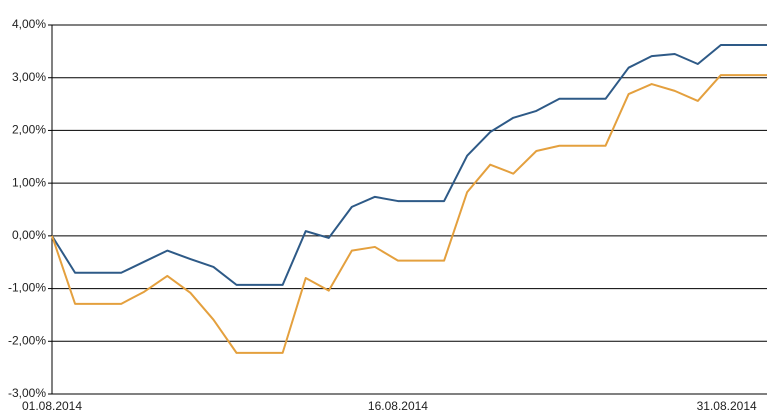 The image size is (774, 420). What do you see at coordinates (27, 288) in the screenshot?
I see `y-tick-label: -1,00%` at bounding box center [27, 288].